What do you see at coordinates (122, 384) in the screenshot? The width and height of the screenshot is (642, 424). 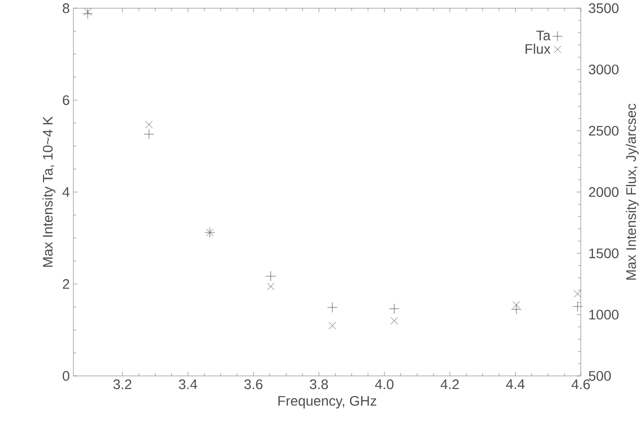 I see `x-tick-label: 3.2` at bounding box center [122, 384].